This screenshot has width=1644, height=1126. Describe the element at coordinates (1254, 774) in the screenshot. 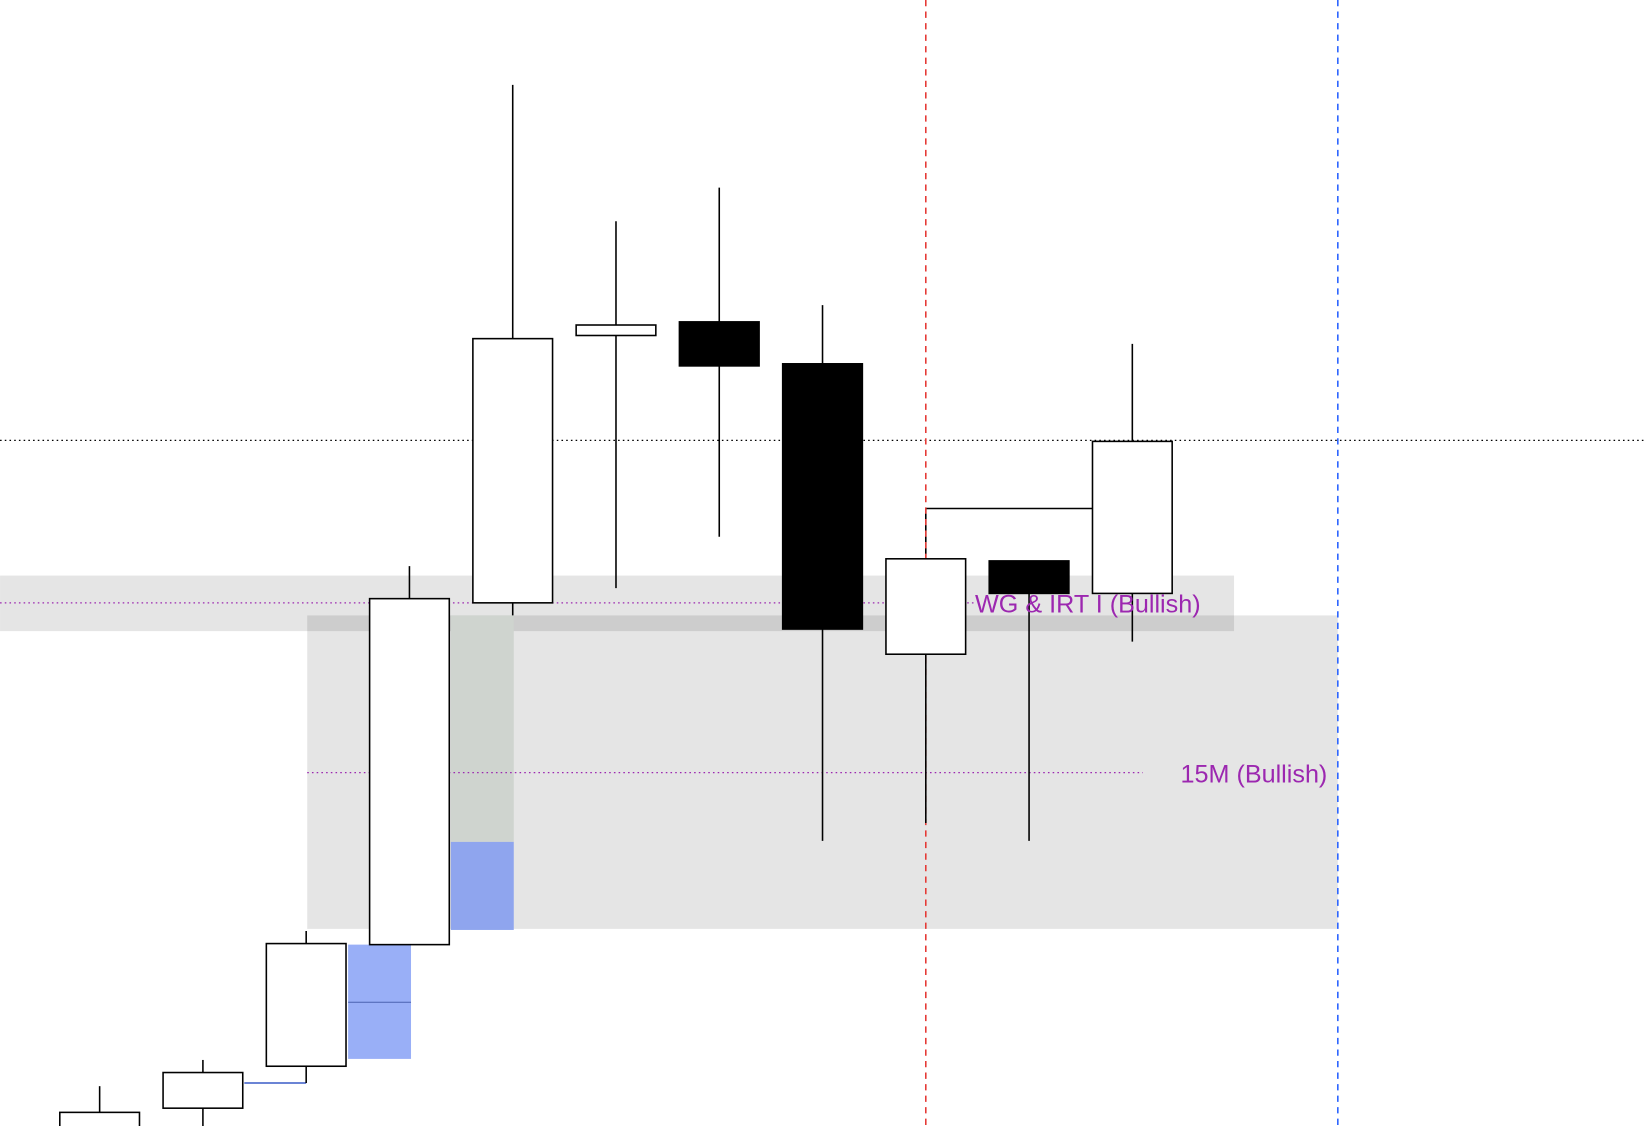

I see `zone-label: 15M (Bullish)` at that location.